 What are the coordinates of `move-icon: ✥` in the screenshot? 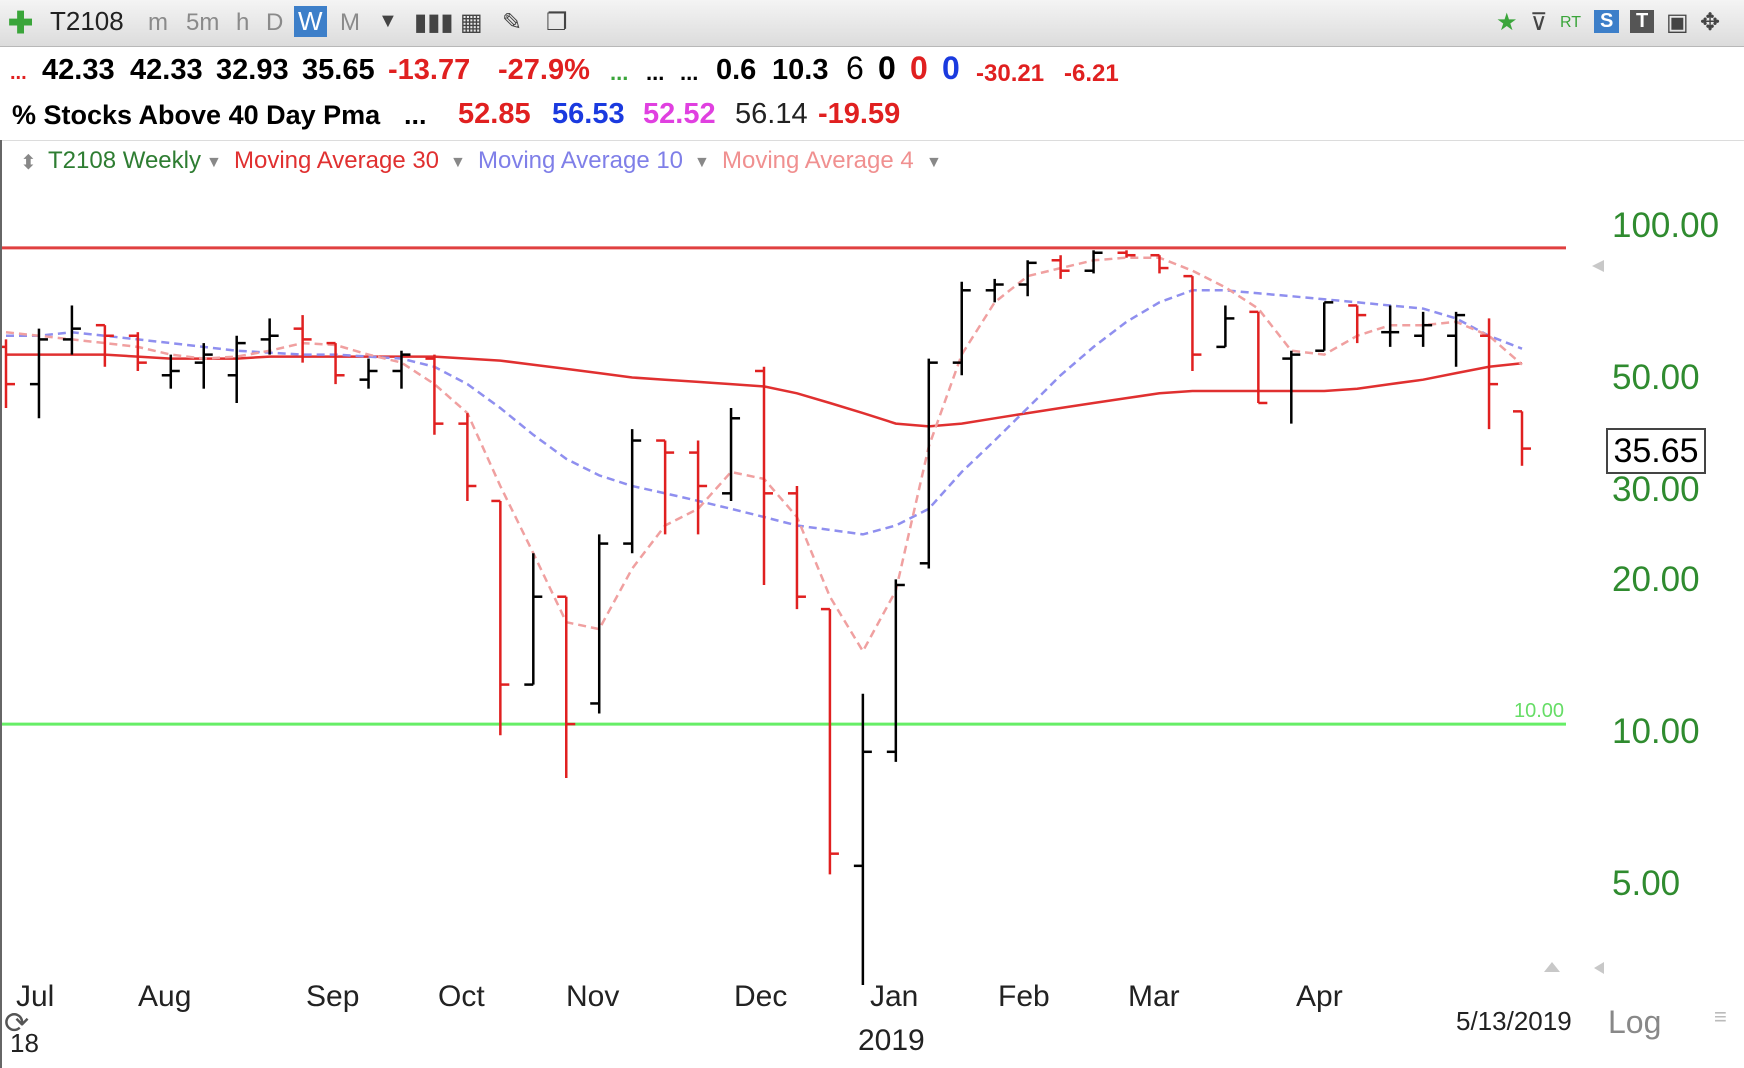 It's located at (1710, 22).